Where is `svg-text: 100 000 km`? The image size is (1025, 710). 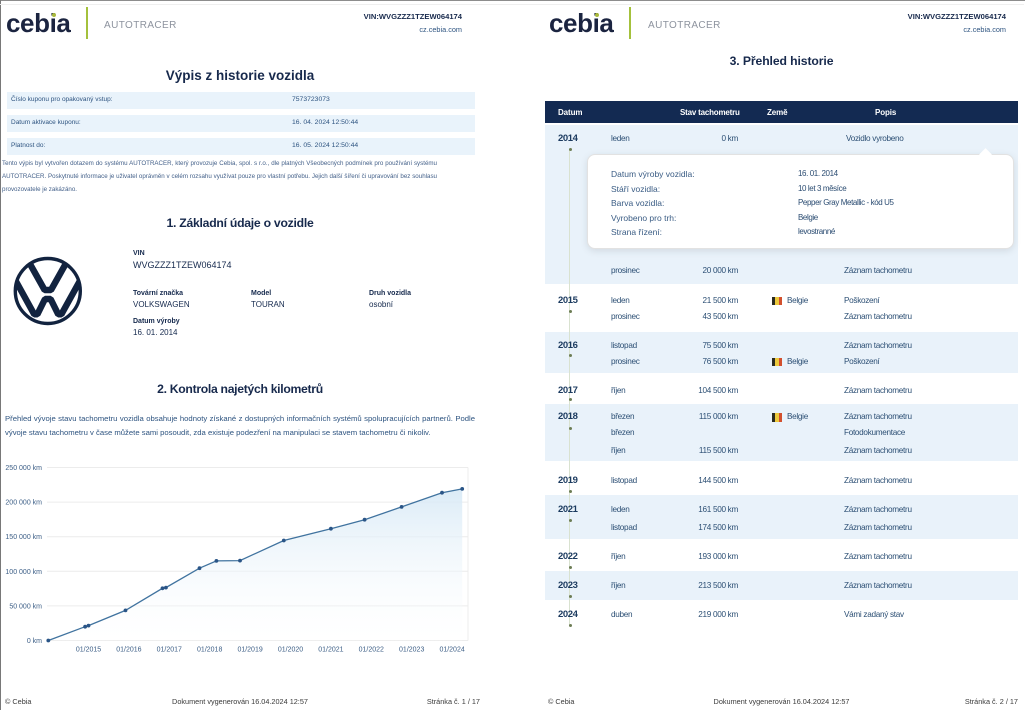
svg-text: 100 000 km is located at coordinates (23, 572).